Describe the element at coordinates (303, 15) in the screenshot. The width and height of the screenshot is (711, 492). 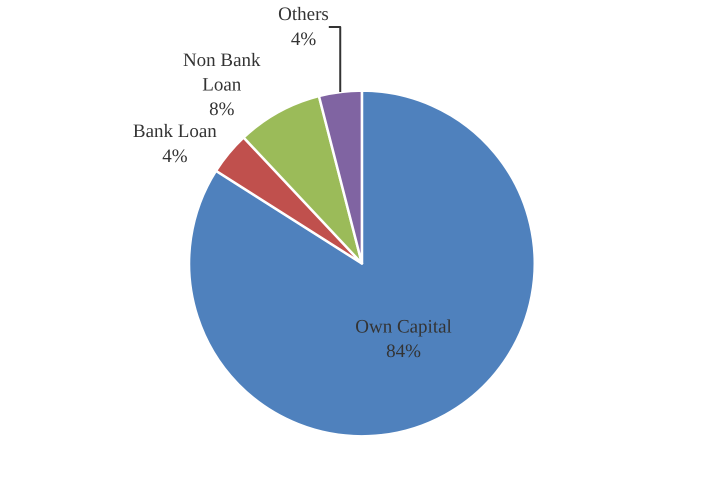
I see `slice-label: Others` at that location.